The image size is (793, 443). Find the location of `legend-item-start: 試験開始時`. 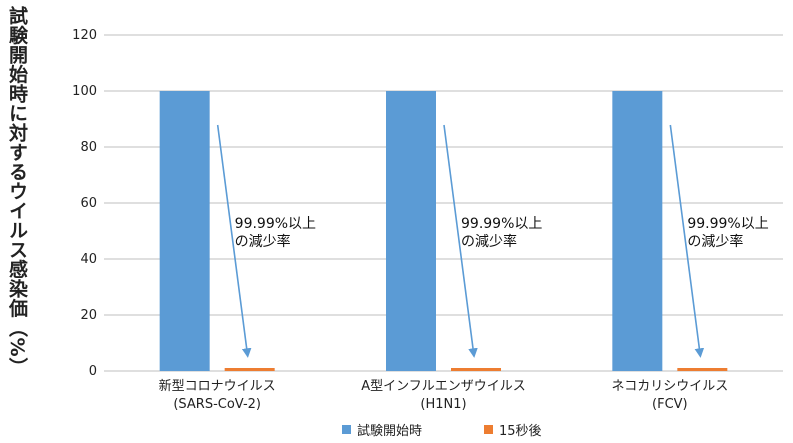

legend-item-start: 試験開始時 is located at coordinates (382, 429).